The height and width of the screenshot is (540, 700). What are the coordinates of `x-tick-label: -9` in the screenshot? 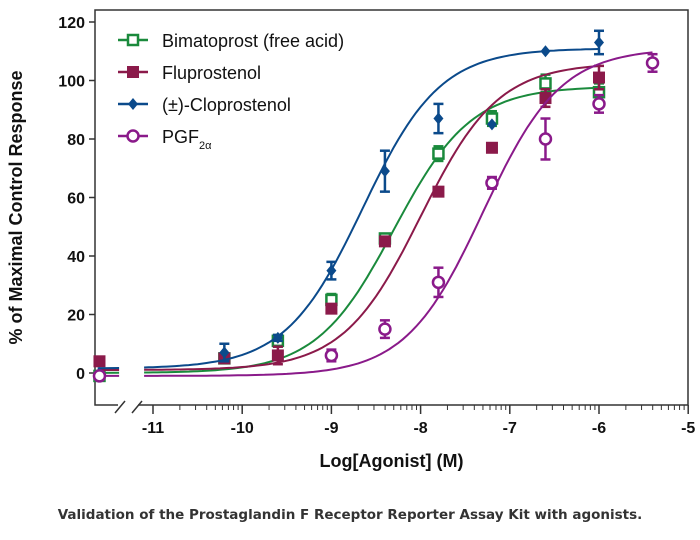 It's located at (331, 428).